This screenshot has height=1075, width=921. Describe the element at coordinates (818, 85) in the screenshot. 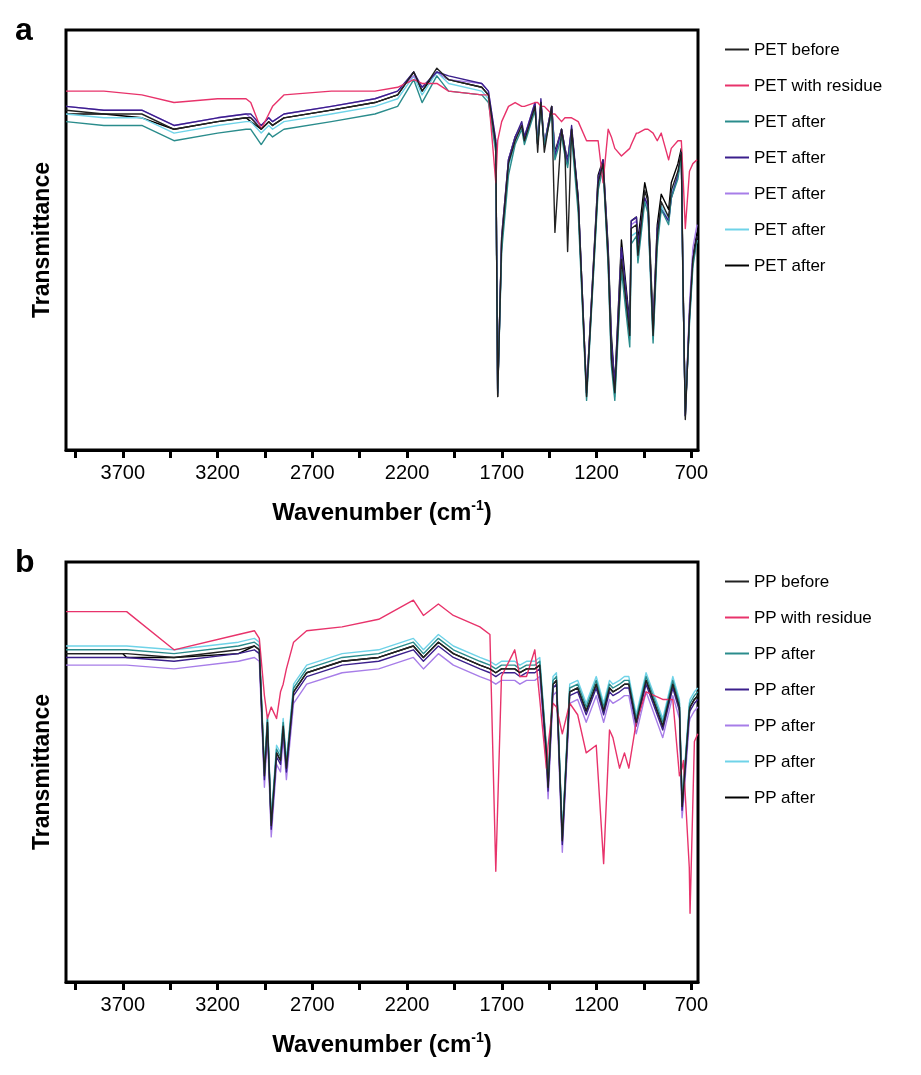

I see `legend-label: PET with residue` at that location.